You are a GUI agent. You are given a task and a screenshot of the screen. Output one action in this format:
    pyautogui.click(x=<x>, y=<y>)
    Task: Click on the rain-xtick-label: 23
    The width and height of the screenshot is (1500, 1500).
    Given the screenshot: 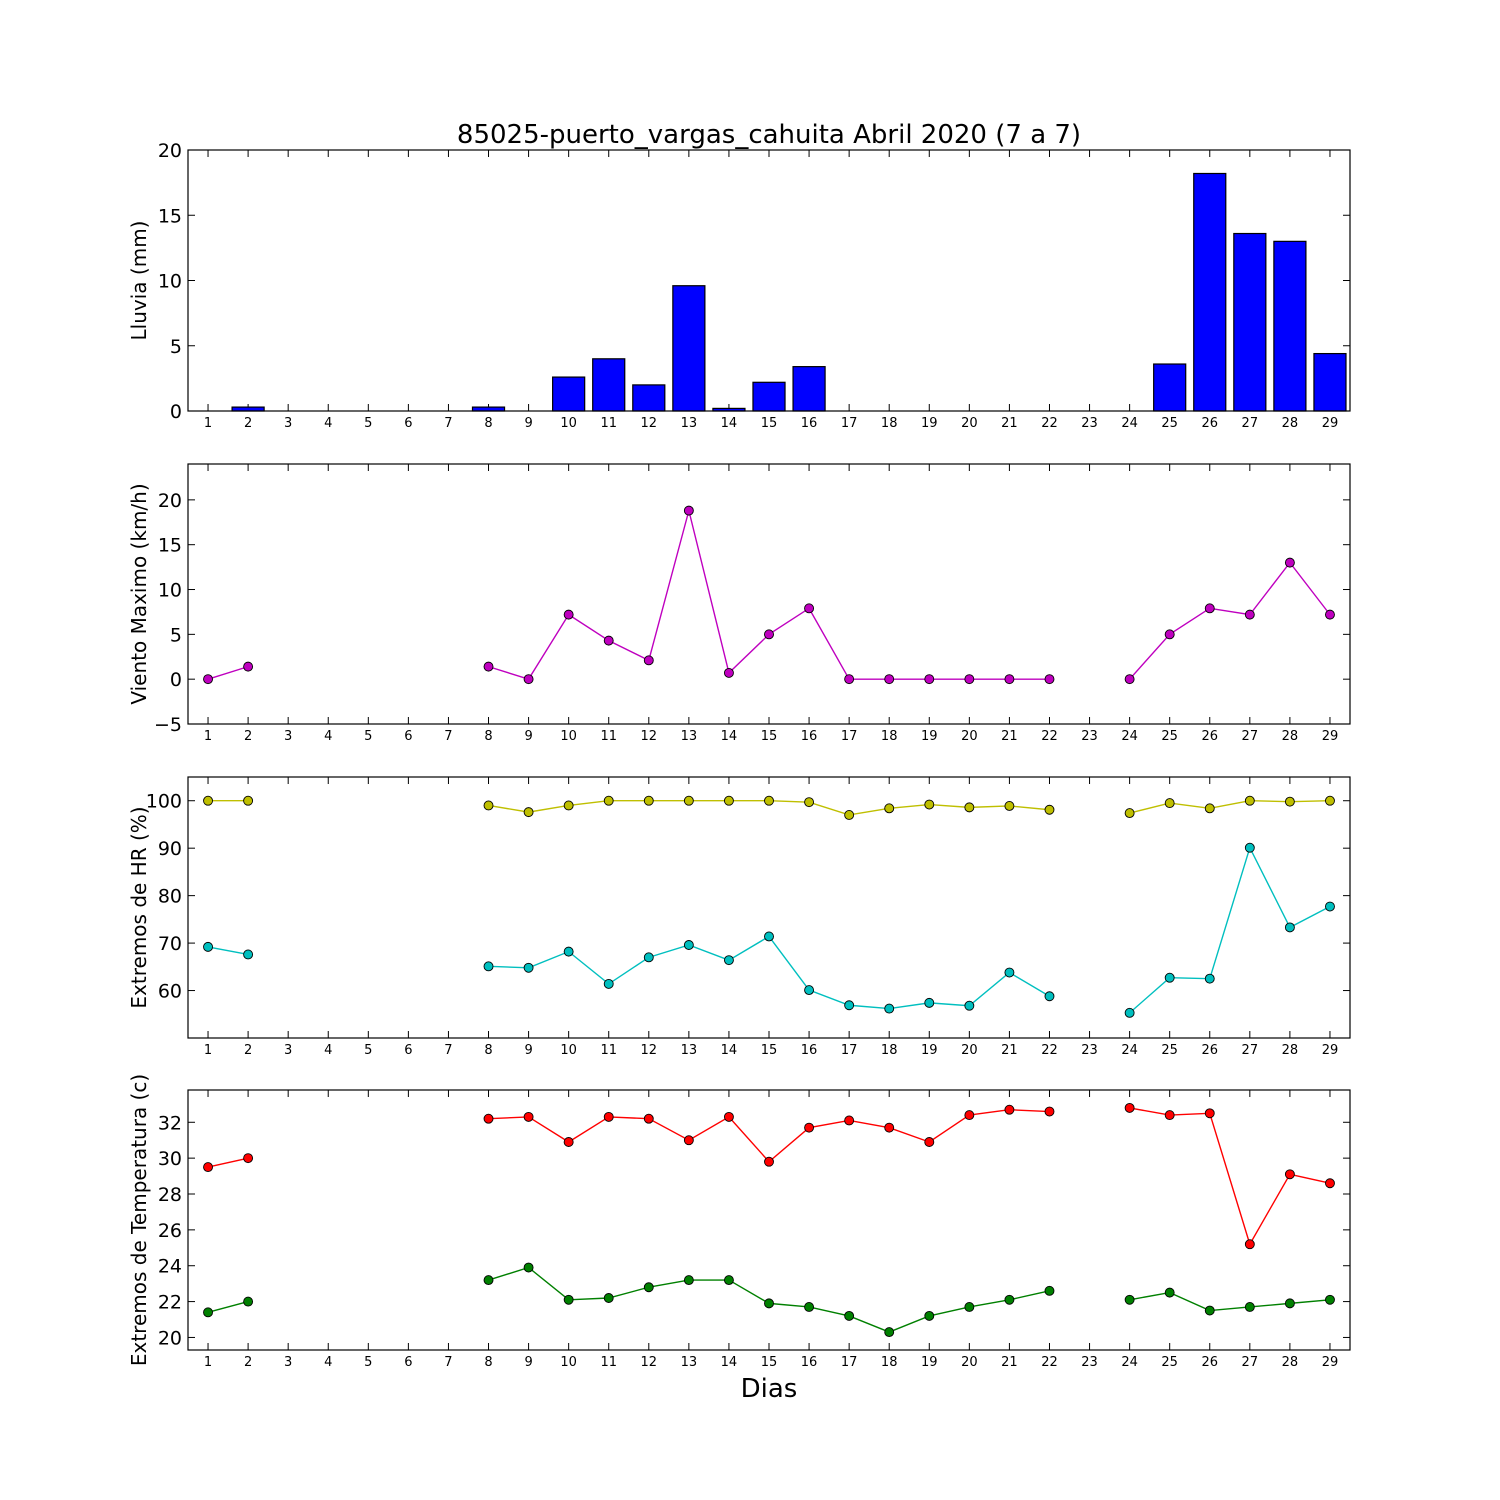 What is the action you would take?
    pyautogui.click(x=1089, y=423)
    